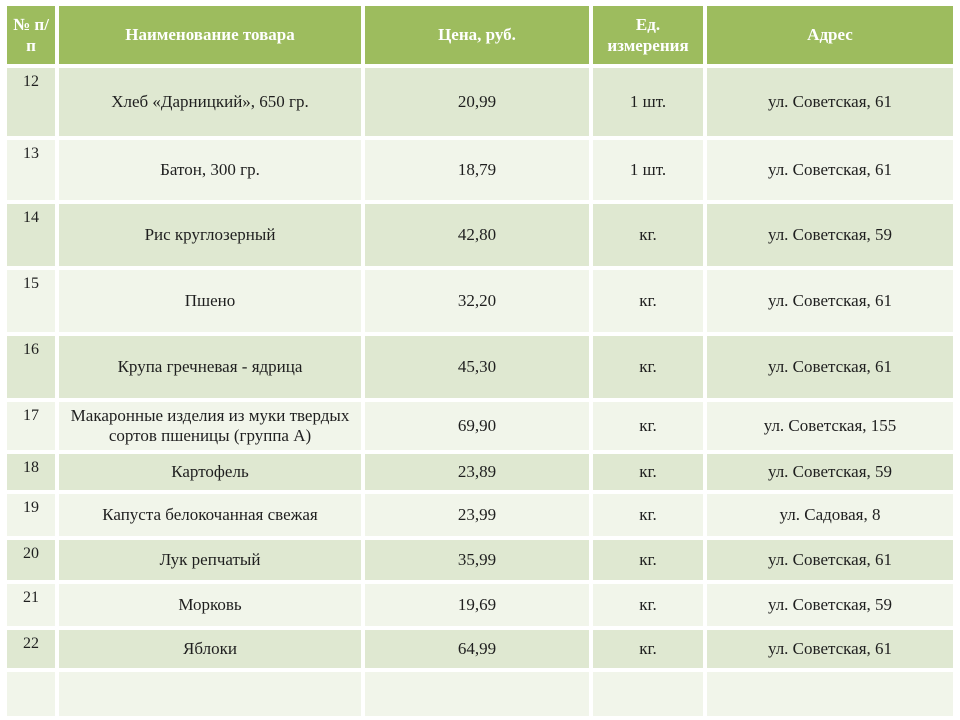 The image size is (960, 720). Describe the element at coordinates (210, 649) in the screenshot. I see `cell-name: Яблоки` at that location.